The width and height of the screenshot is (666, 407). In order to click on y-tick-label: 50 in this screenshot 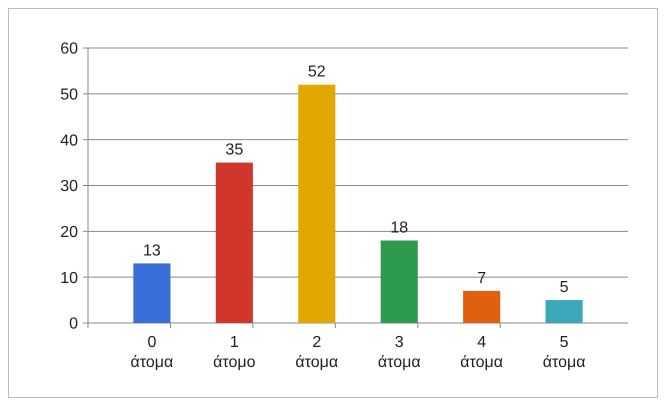, I will do `click(69, 95)`.